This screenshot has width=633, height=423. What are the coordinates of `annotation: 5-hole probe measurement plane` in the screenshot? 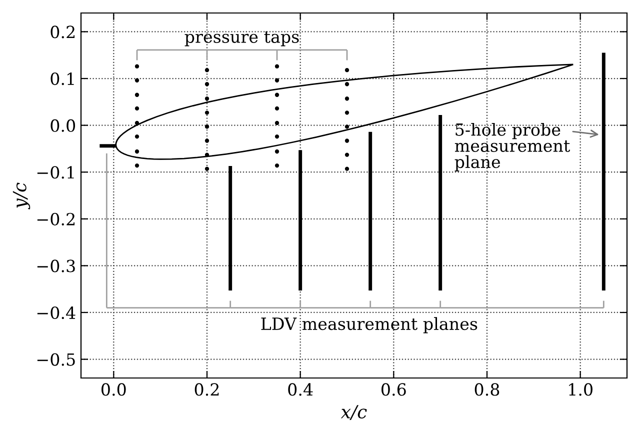 It's located at (512, 147).